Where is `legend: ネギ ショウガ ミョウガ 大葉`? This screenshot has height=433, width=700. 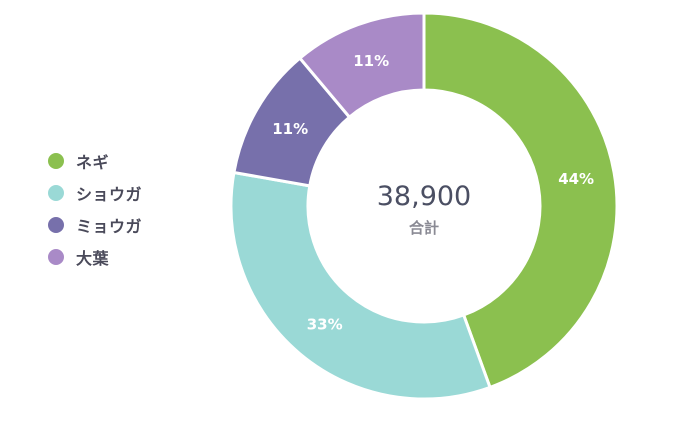
legend: ネギ ショウガ ミョウガ 大葉 is located at coordinates (95, 209).